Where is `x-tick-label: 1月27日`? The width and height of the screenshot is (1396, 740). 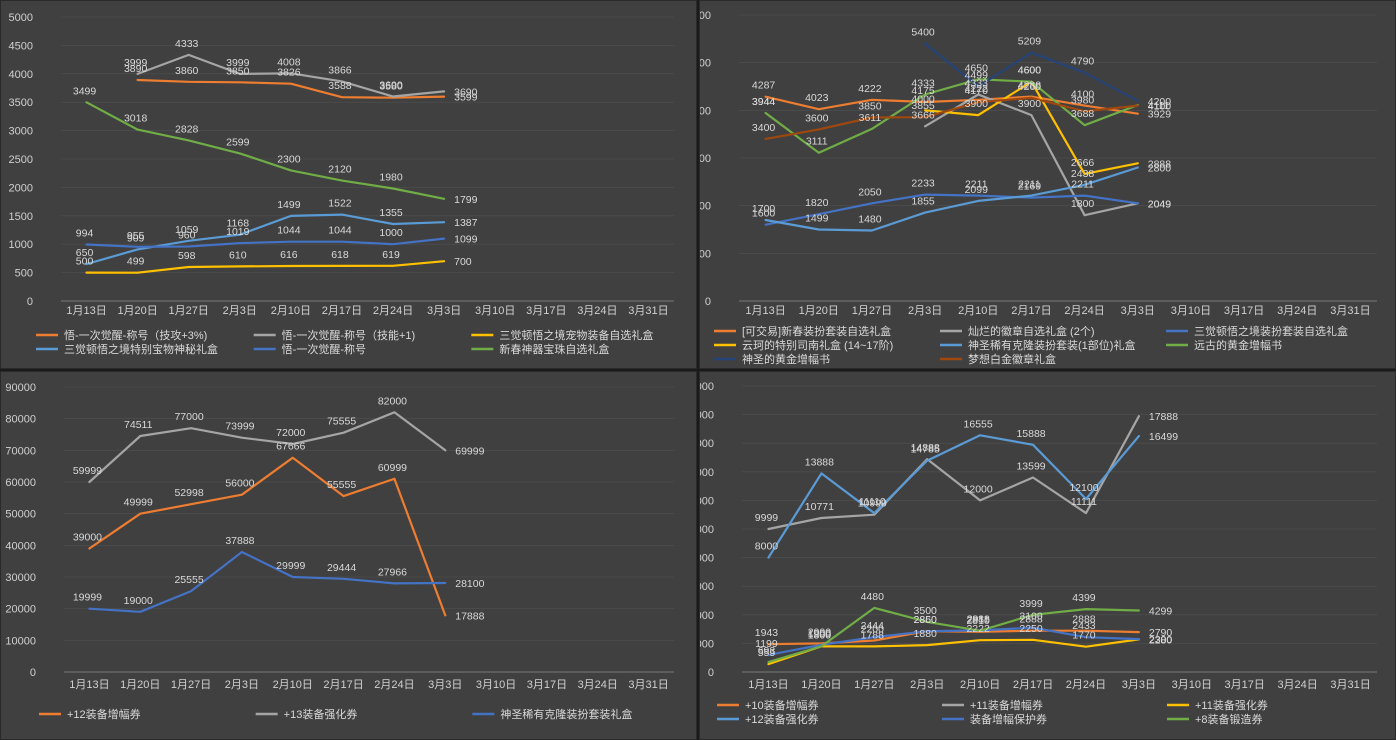
x-tick-label: 1月27日 is located at coordinates (874, 685).